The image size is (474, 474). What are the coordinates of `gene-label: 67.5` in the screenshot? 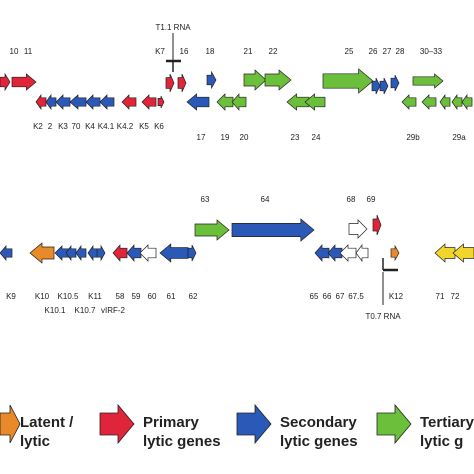 It's located at (356, 296).